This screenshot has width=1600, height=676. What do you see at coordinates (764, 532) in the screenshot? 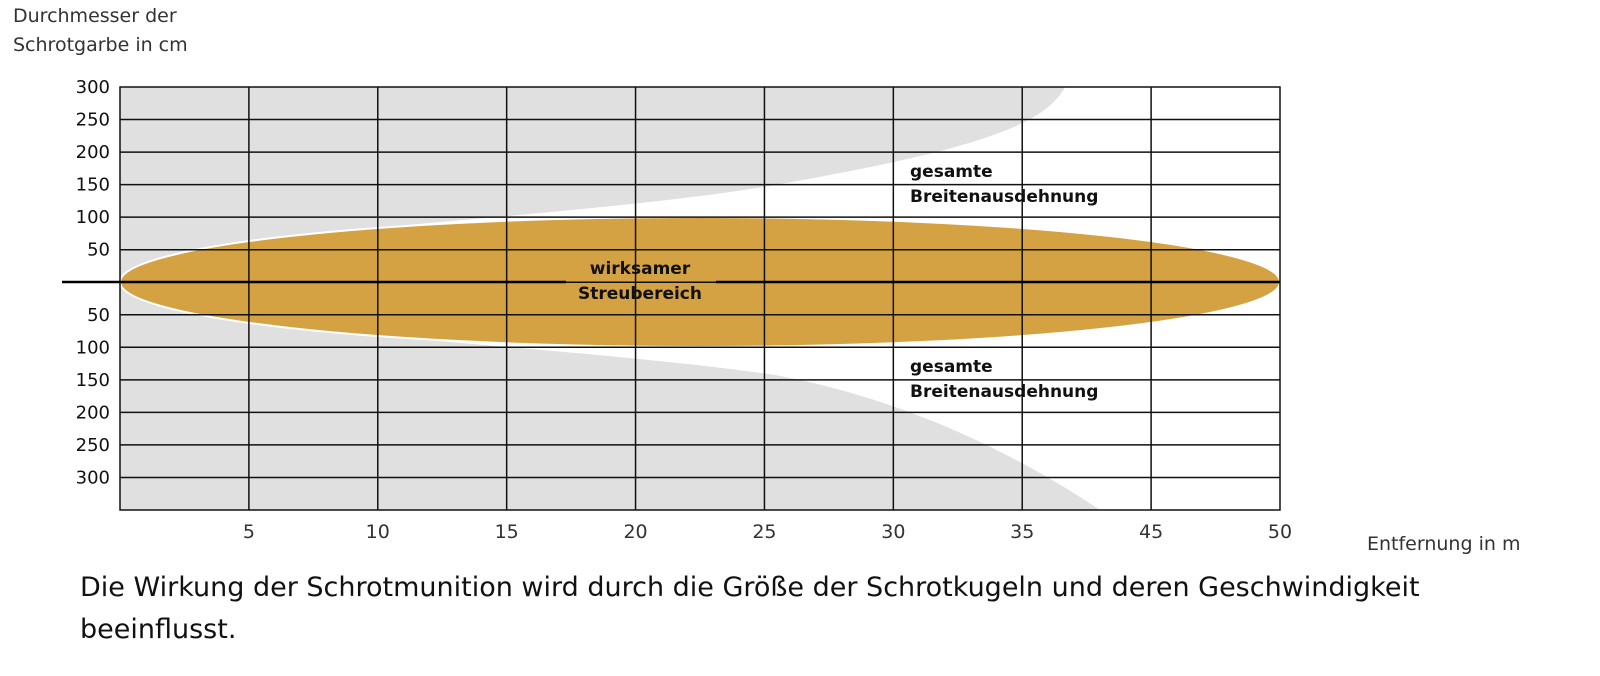
I see `x-tick-label: 25` at bounding box center [764, 532].